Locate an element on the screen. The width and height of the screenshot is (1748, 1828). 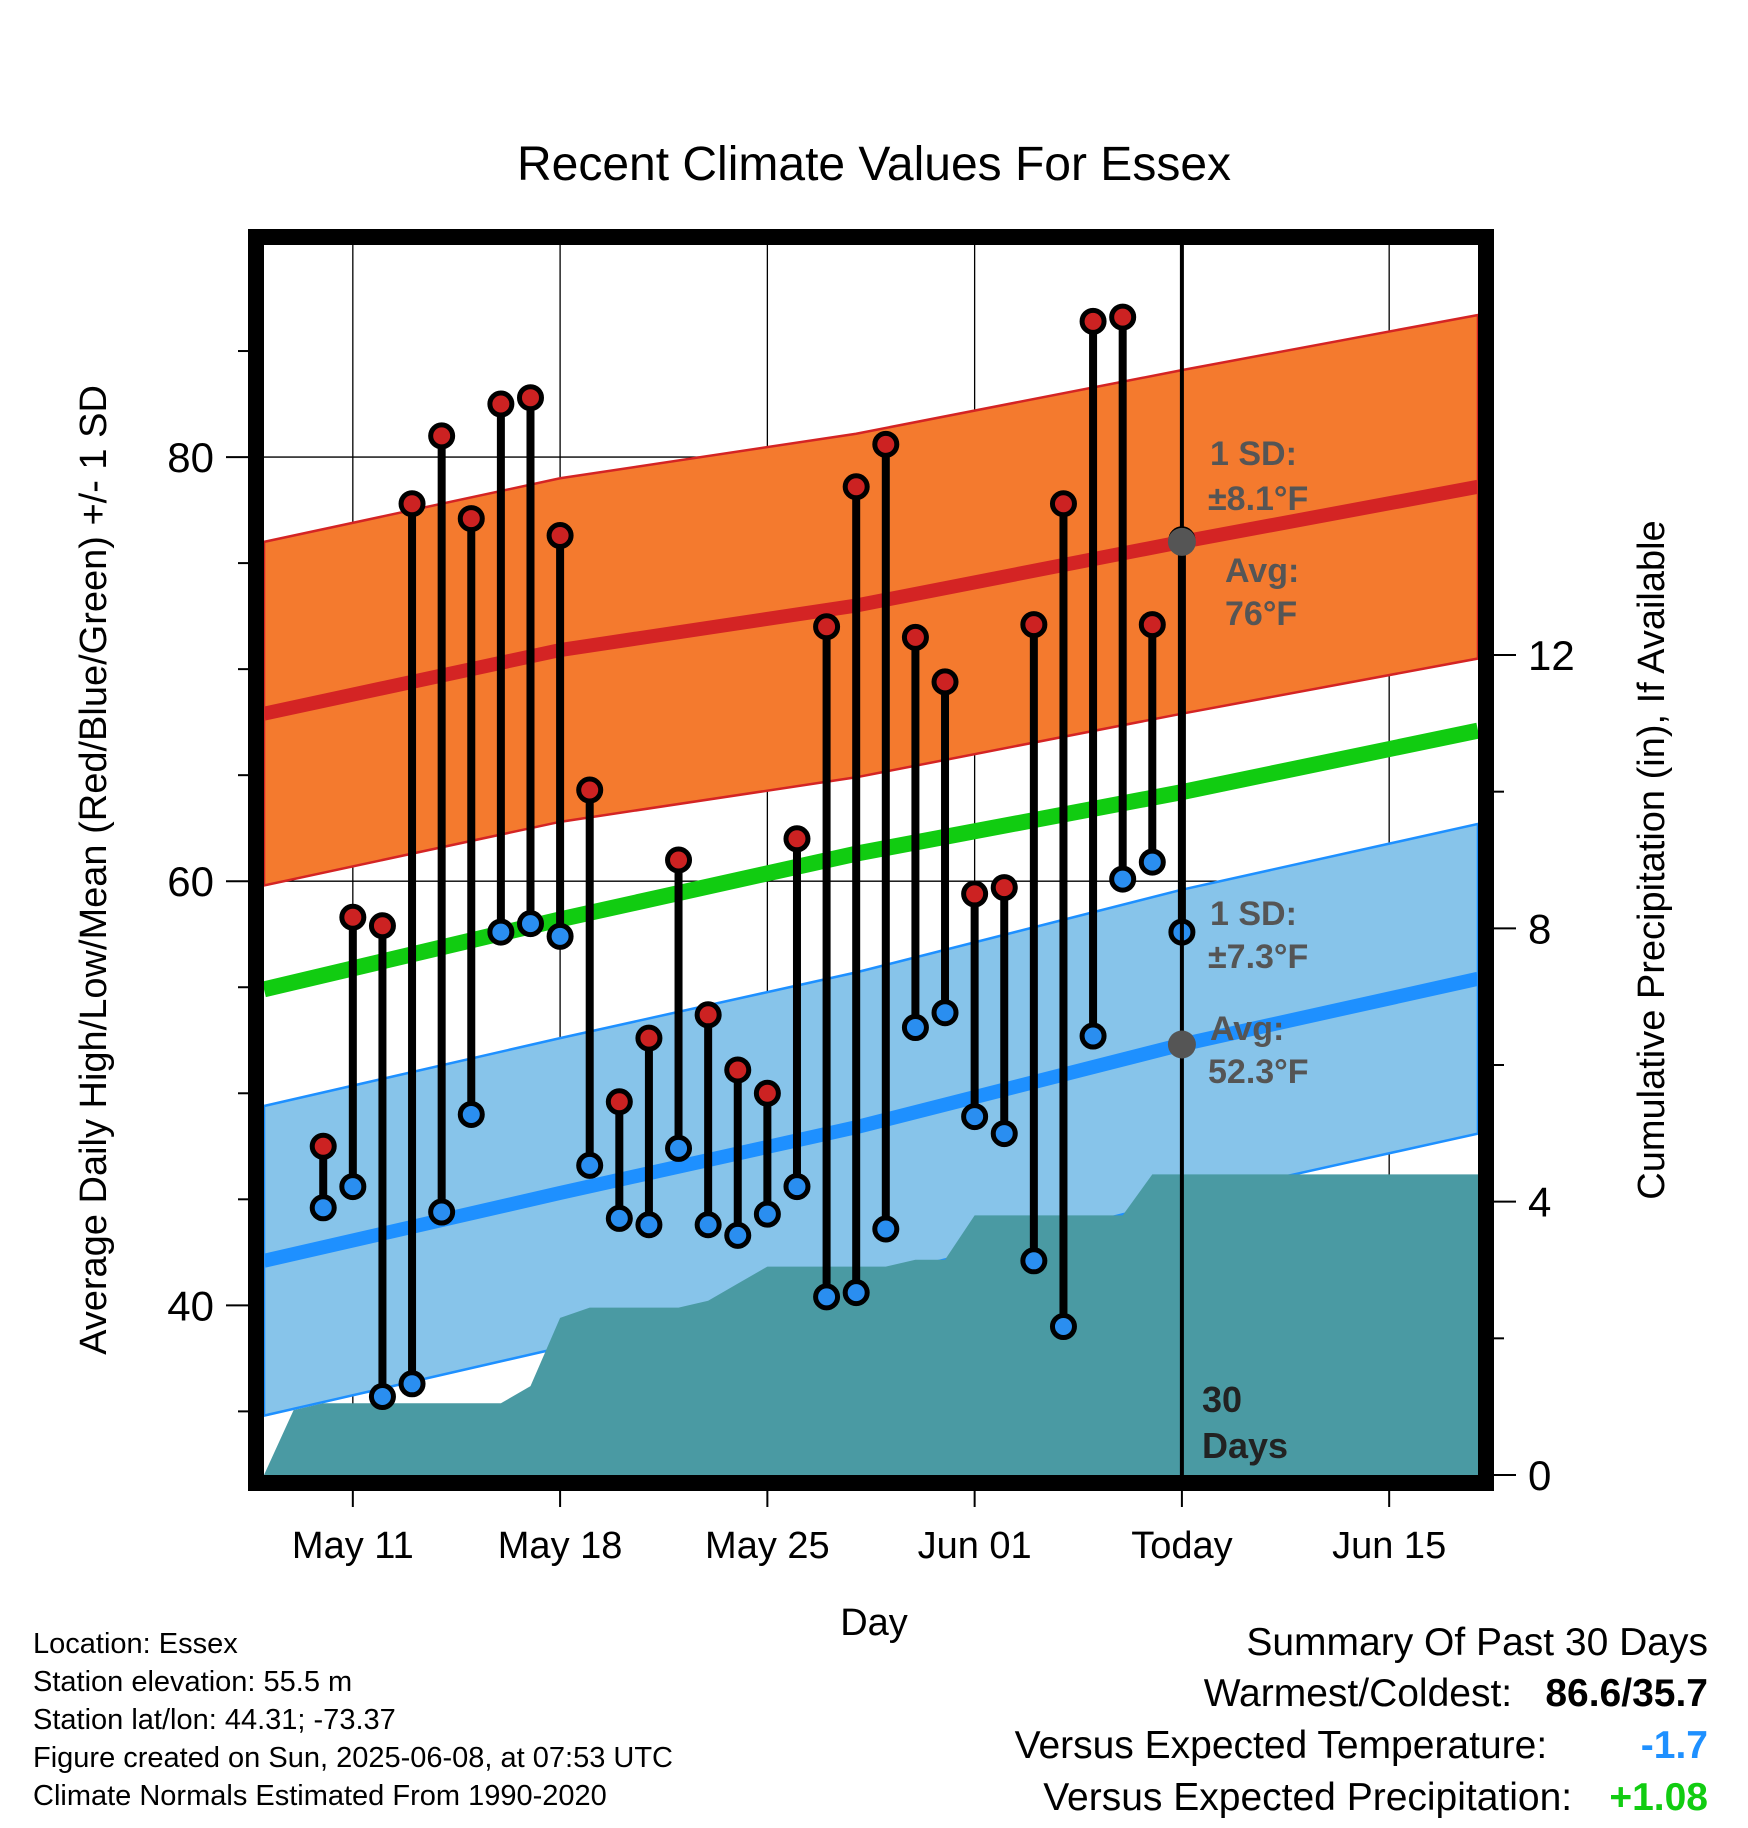
today-high-avg-point is located at coordinates (1181, 541).